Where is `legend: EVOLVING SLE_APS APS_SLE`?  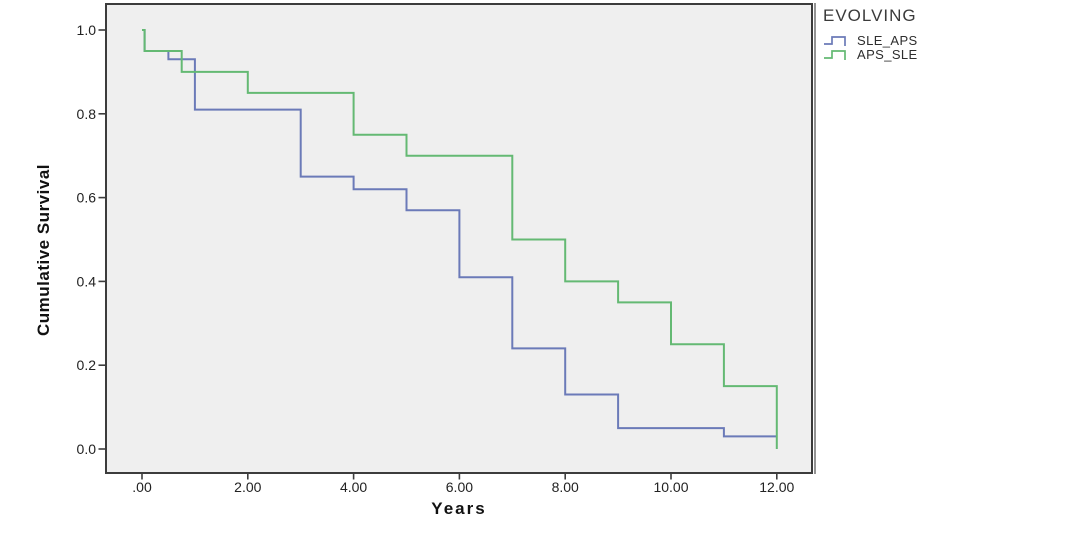
legend: EVOLVING SLE_APS APS_SLE is located at coordinates (870, 34).